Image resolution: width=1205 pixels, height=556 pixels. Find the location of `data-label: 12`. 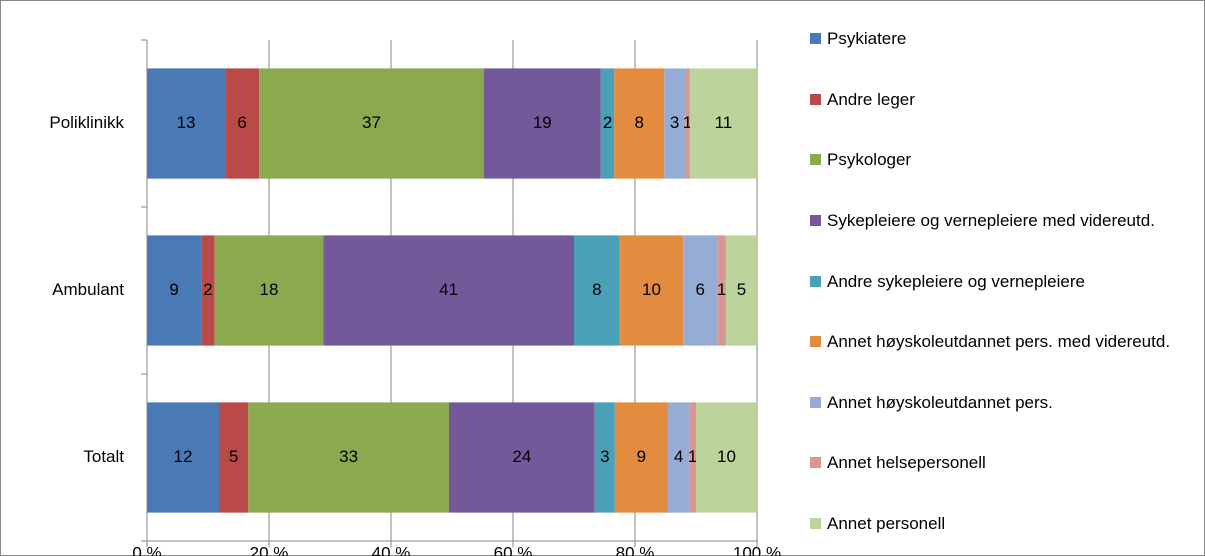

data-label: 12 is located at coordinates (183, 456).